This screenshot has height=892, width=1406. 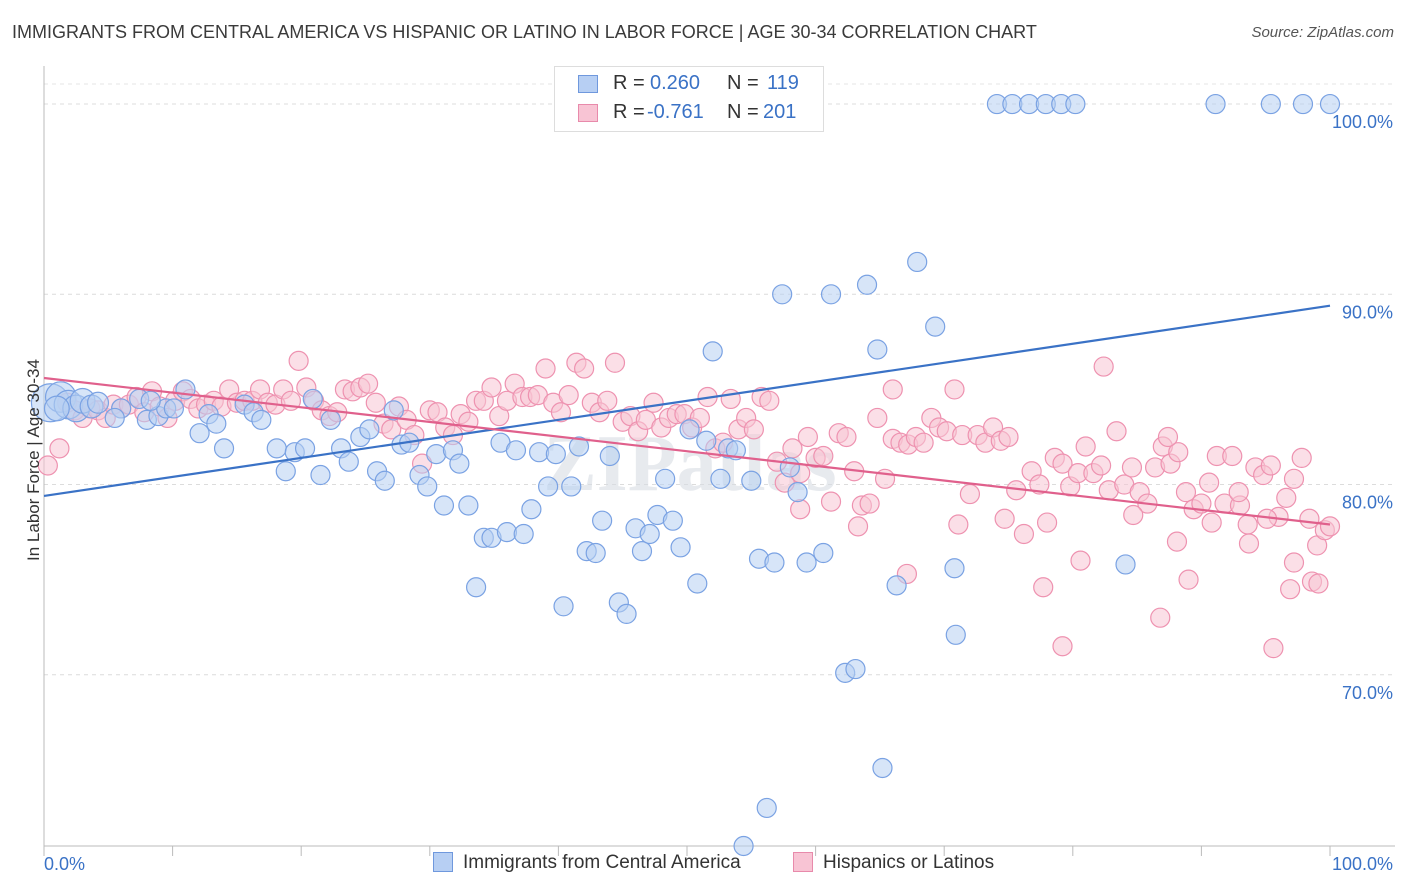 What do you see at coordinates (1367, 503) in the screenshot?
I see `y-tick-label: 80.0%` at bounding box center [1367, 503].